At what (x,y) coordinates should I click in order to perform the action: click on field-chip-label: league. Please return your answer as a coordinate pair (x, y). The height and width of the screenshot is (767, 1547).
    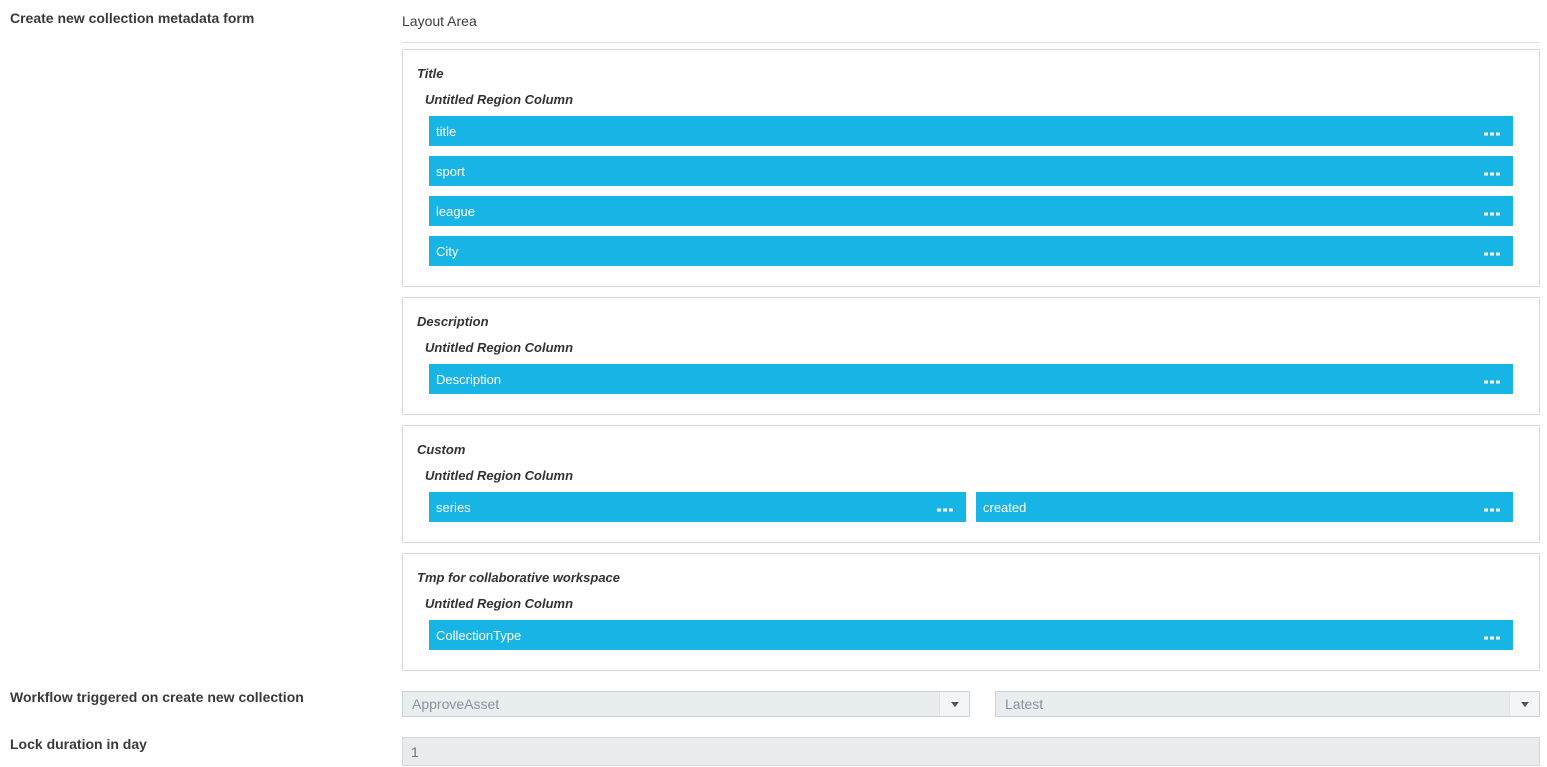
    Looking at the image, I should click on (456, 211).